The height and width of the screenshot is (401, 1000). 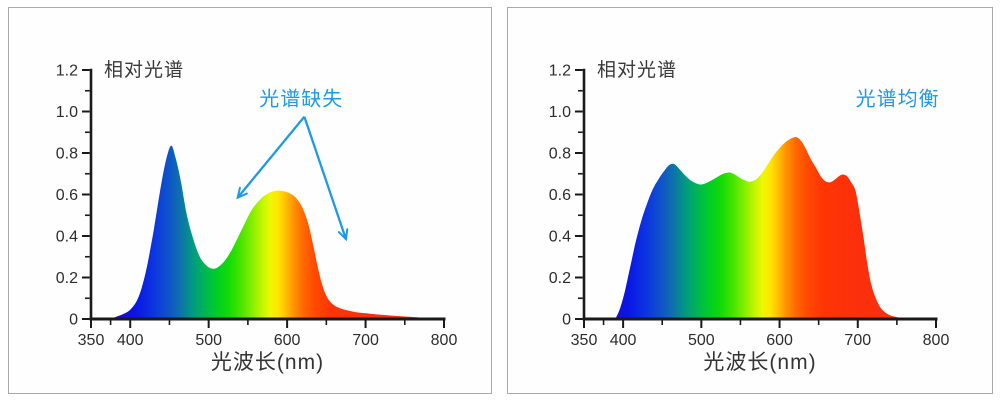 I want to click on annotation-spectrum-missing: 光谱缺失, so click(x=301, y=99).